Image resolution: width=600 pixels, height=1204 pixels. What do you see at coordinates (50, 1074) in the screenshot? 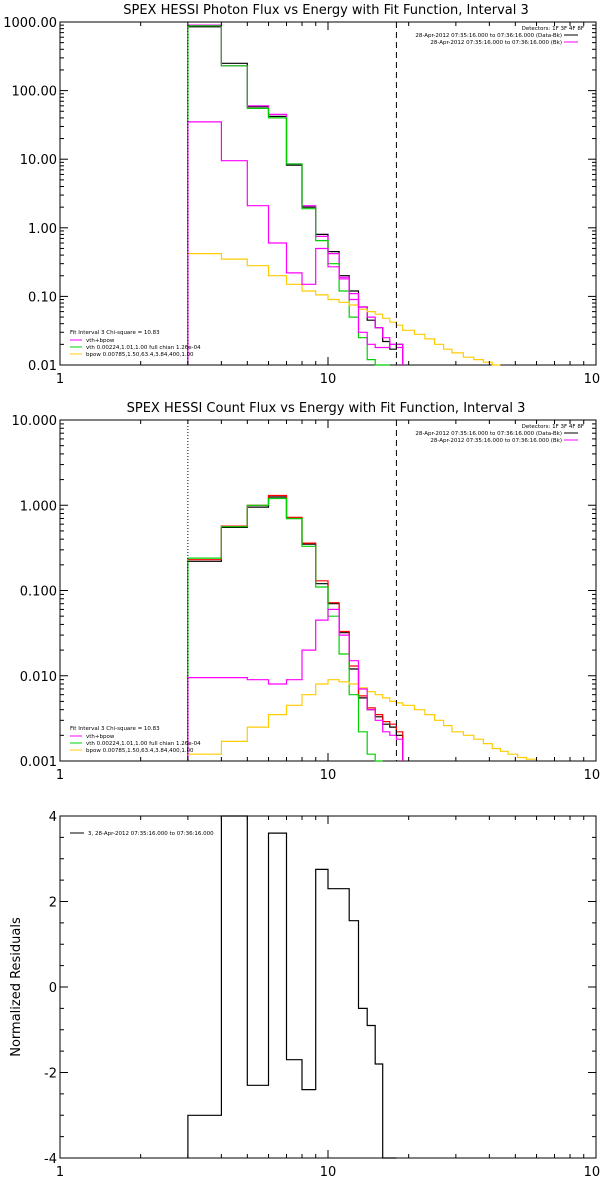
I see `y-tick-label: -2` at bounding box center [50, 1074].